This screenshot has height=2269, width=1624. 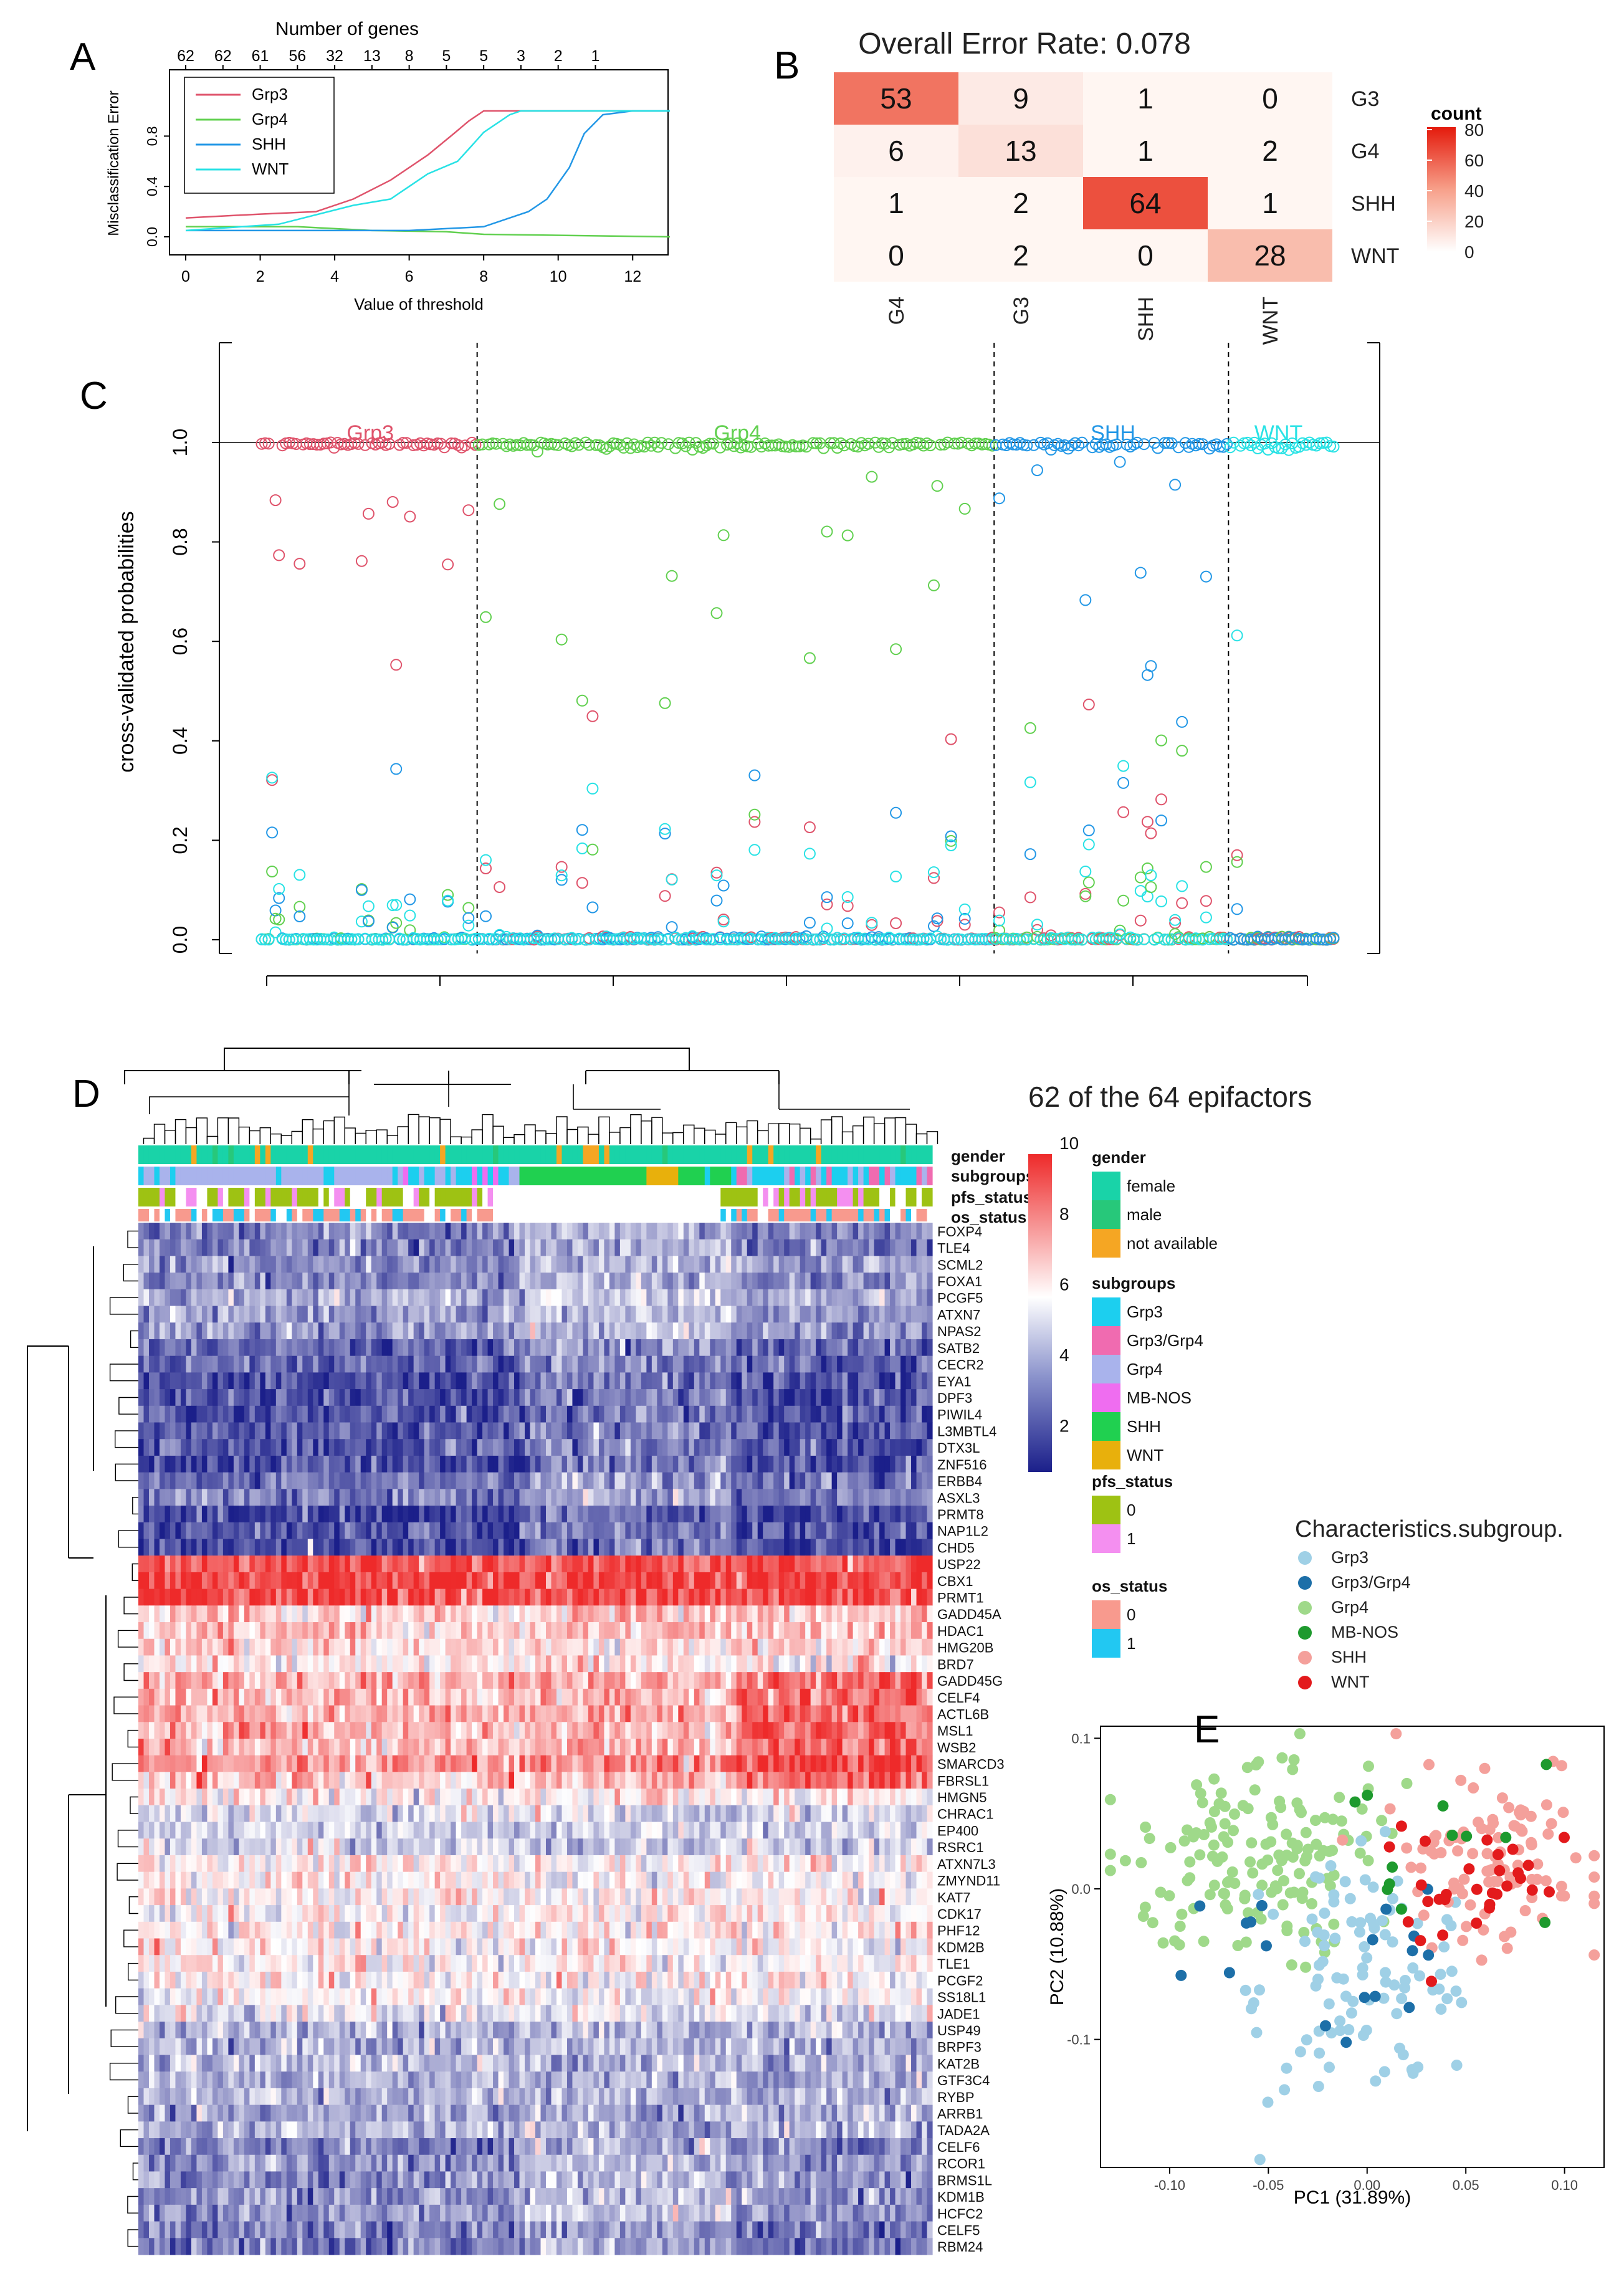 What do you see at coordinates (124, 1373) in the screenshot?
I see `row-dendro-leaf` at bounding box center [124, 1373].